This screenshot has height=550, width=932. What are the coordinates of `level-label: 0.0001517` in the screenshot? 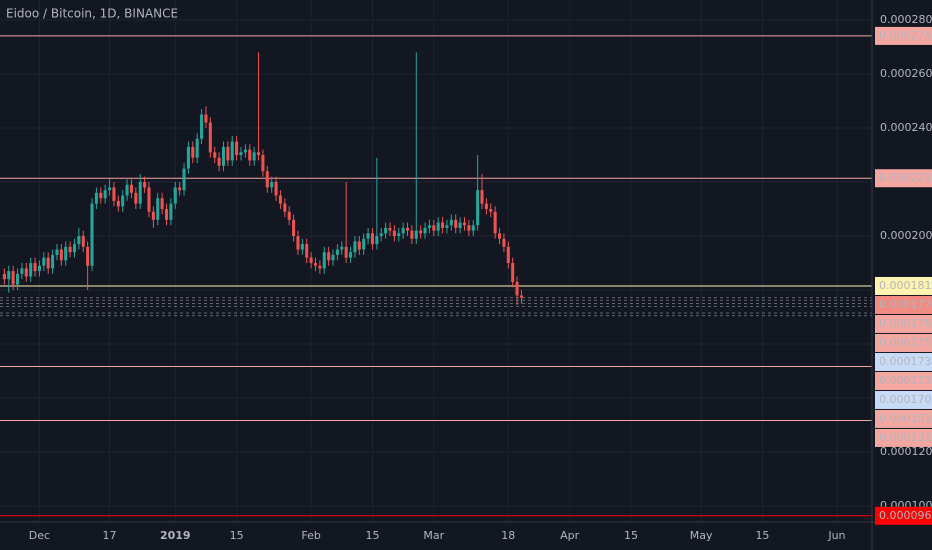 It's located at (905, 418).